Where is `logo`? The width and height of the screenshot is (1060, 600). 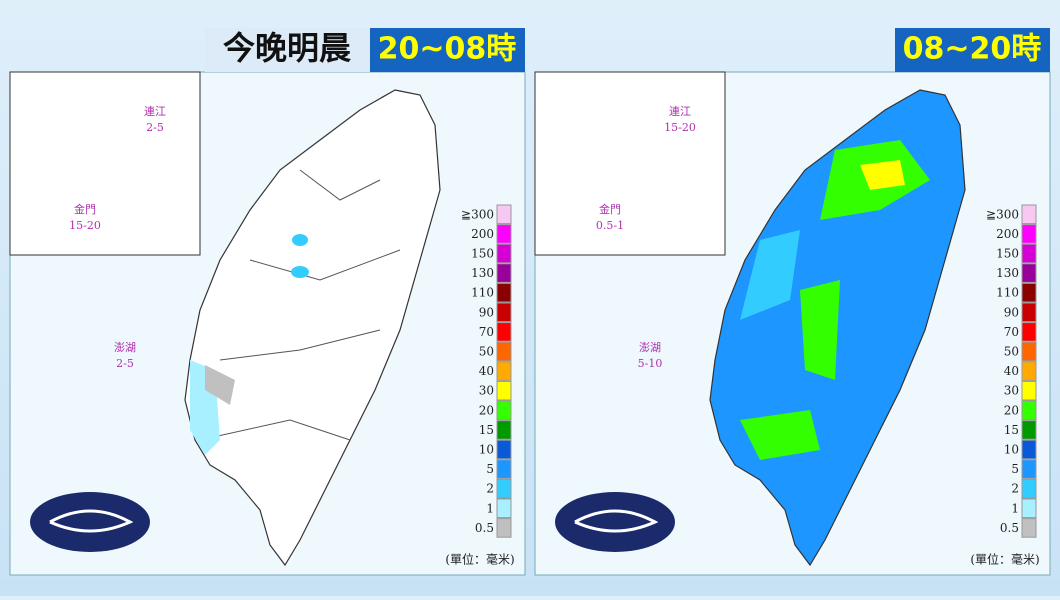 logo is located at coordinates (615, 522).